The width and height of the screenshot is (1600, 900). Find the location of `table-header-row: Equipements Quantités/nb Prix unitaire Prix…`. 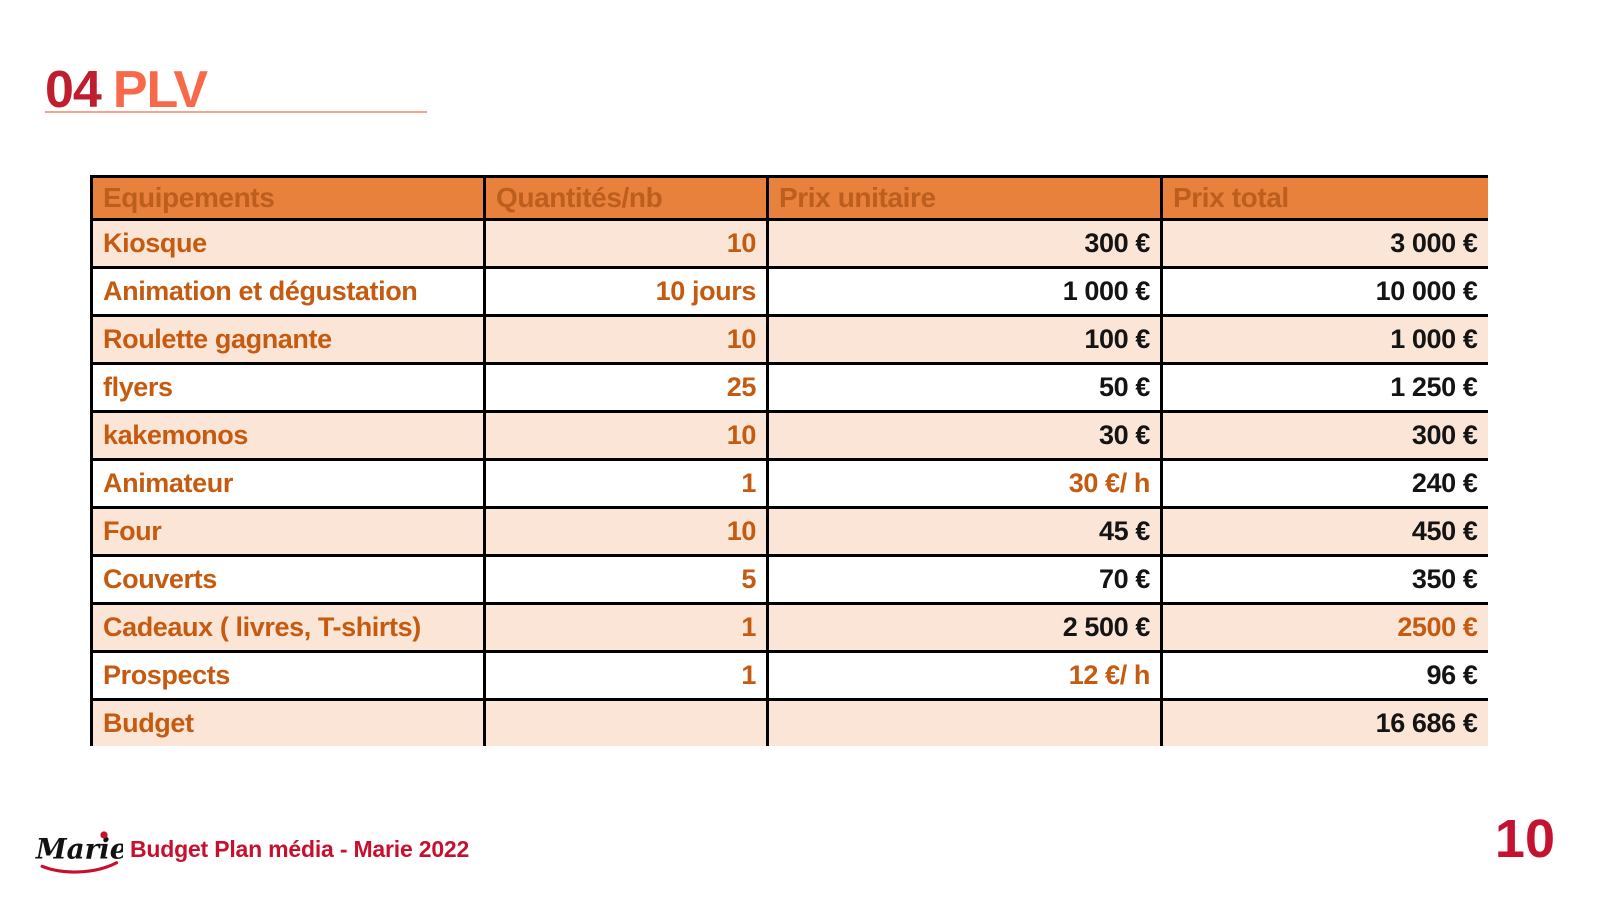

table-header-row: Equipements Quantités/nb Prix unitaire Prix… is located at coordinates (789, 198).